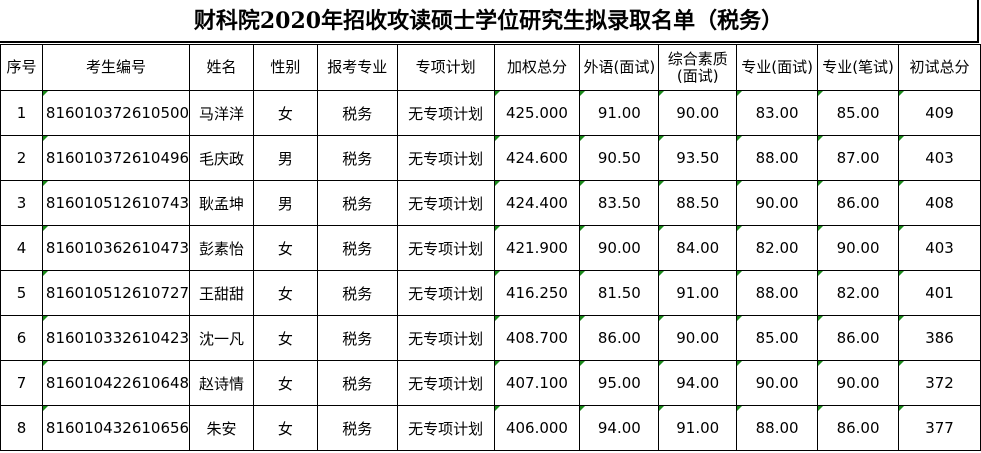  I want to click on table-cell: 816010362610473, so click(116, 248).